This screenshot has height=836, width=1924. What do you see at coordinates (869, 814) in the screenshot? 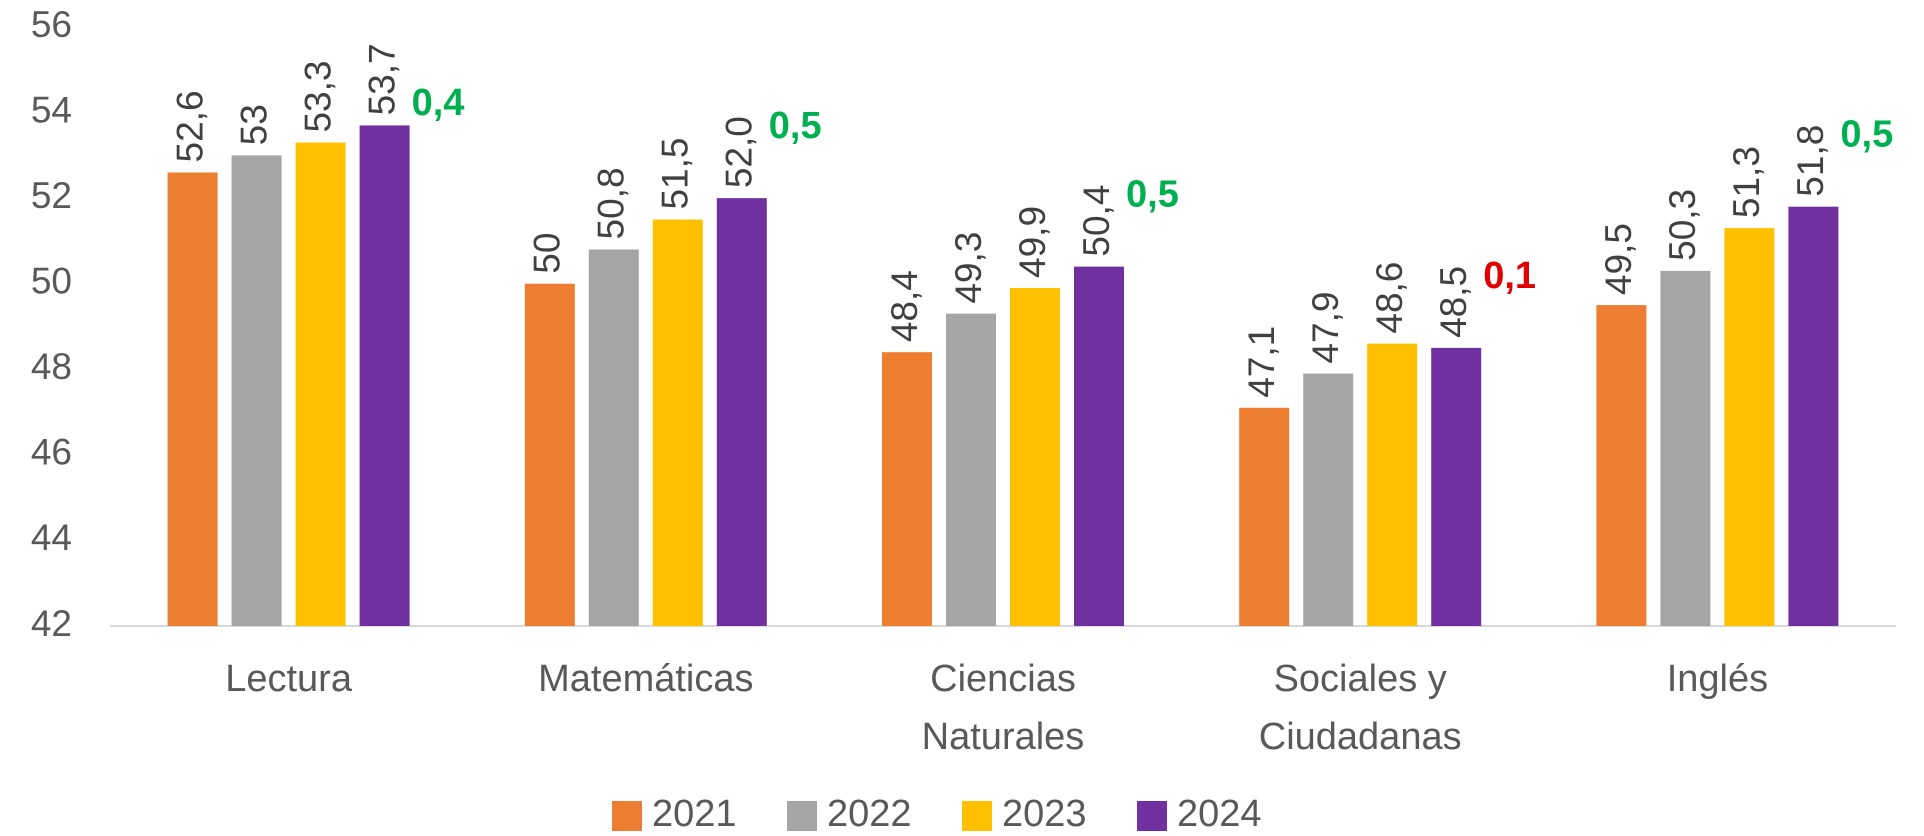
I see `legend-label: 2022` at bounding box center [869, 814].